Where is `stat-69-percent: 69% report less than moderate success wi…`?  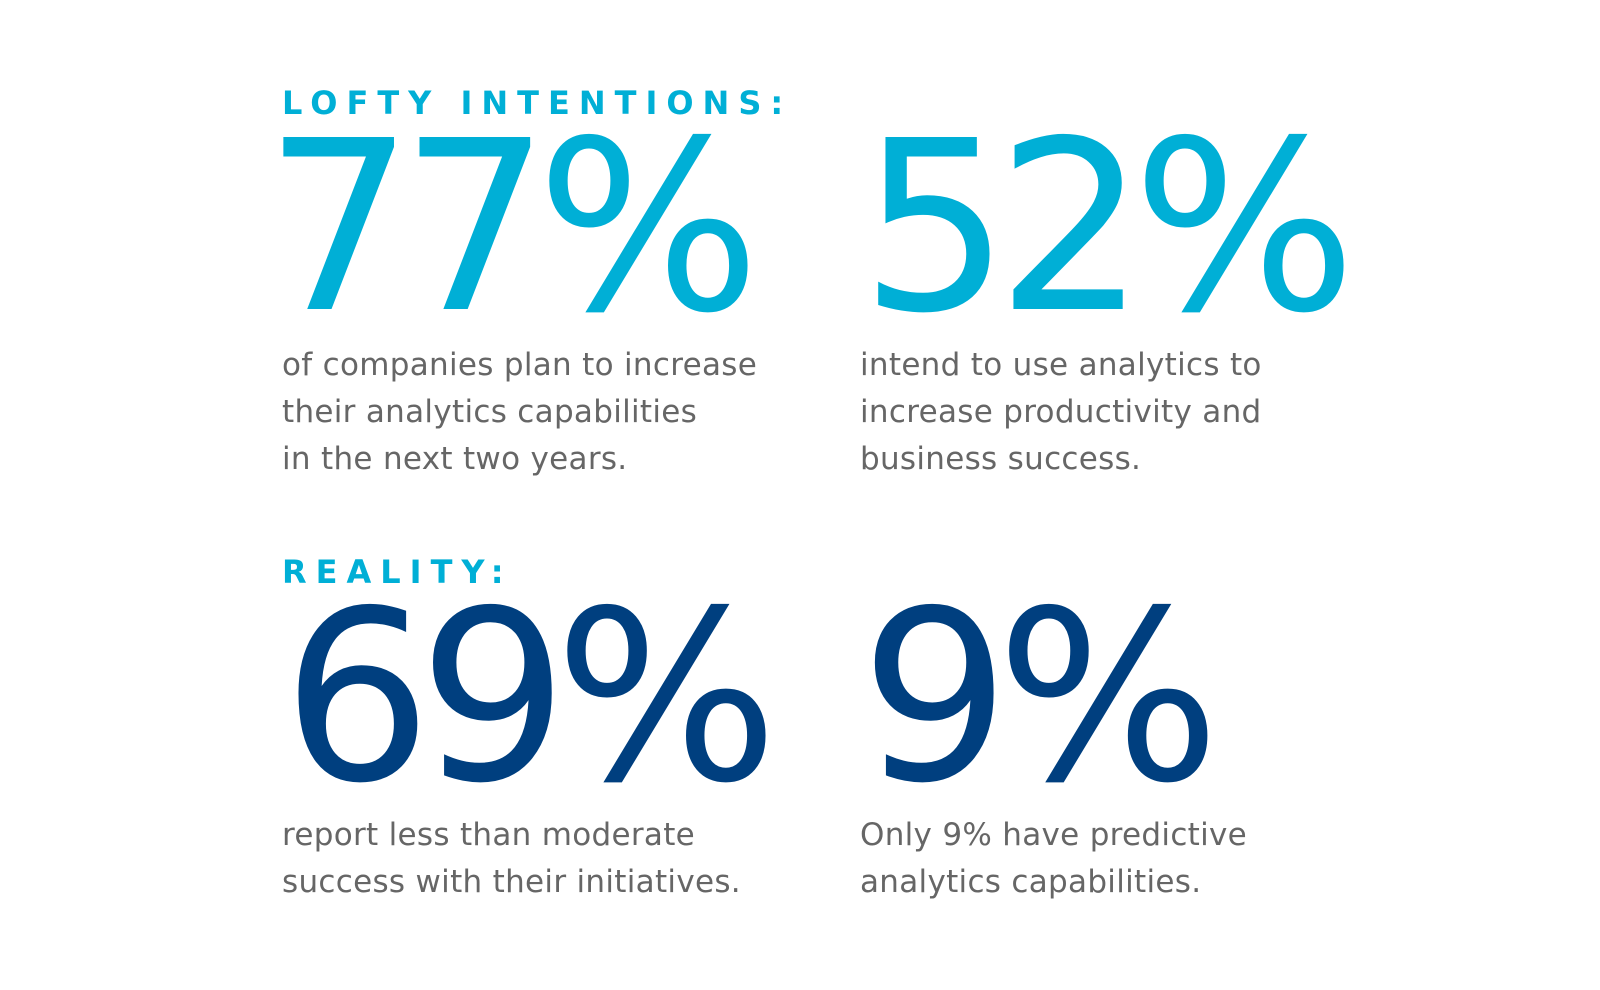 stat-69-percent: 69% report less than moderate success wi… is located at coordinates (582, 743).